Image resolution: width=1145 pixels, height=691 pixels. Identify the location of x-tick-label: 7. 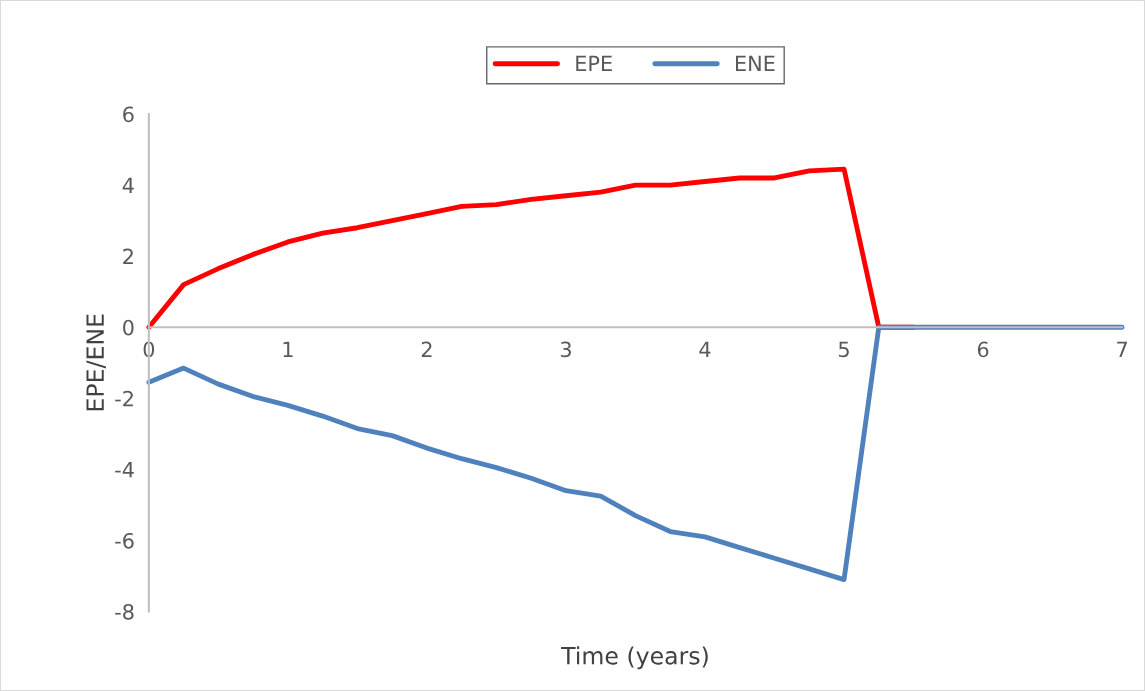
(1122, 349).